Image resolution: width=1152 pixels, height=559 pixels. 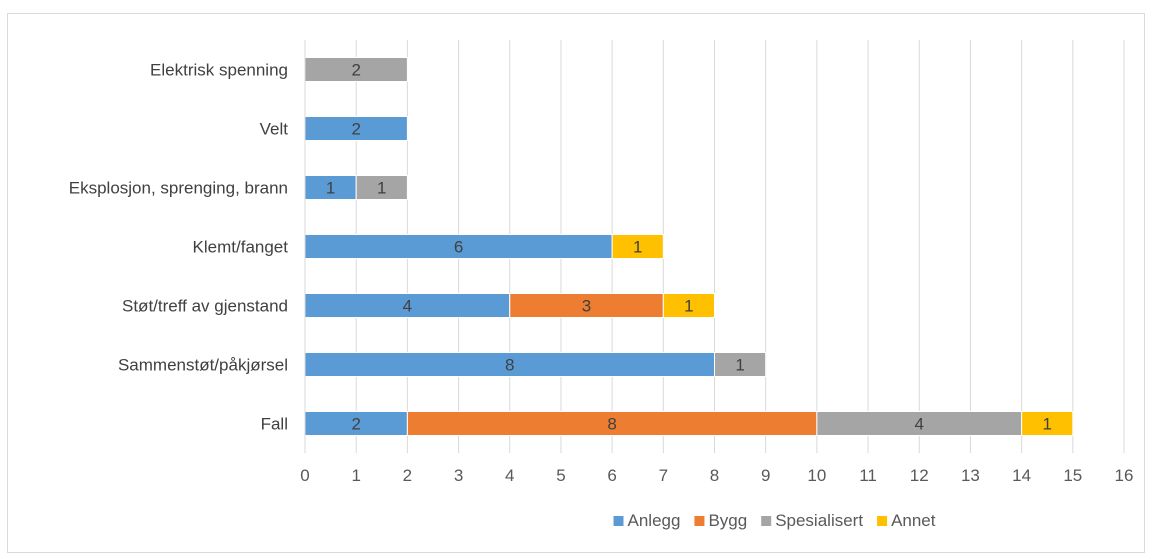 I want to click on x-axis-ticks: 0 1 2 3 4 5 6 7 8 9 10 11 12 13 14 15 16, so click(x=716, y=475).